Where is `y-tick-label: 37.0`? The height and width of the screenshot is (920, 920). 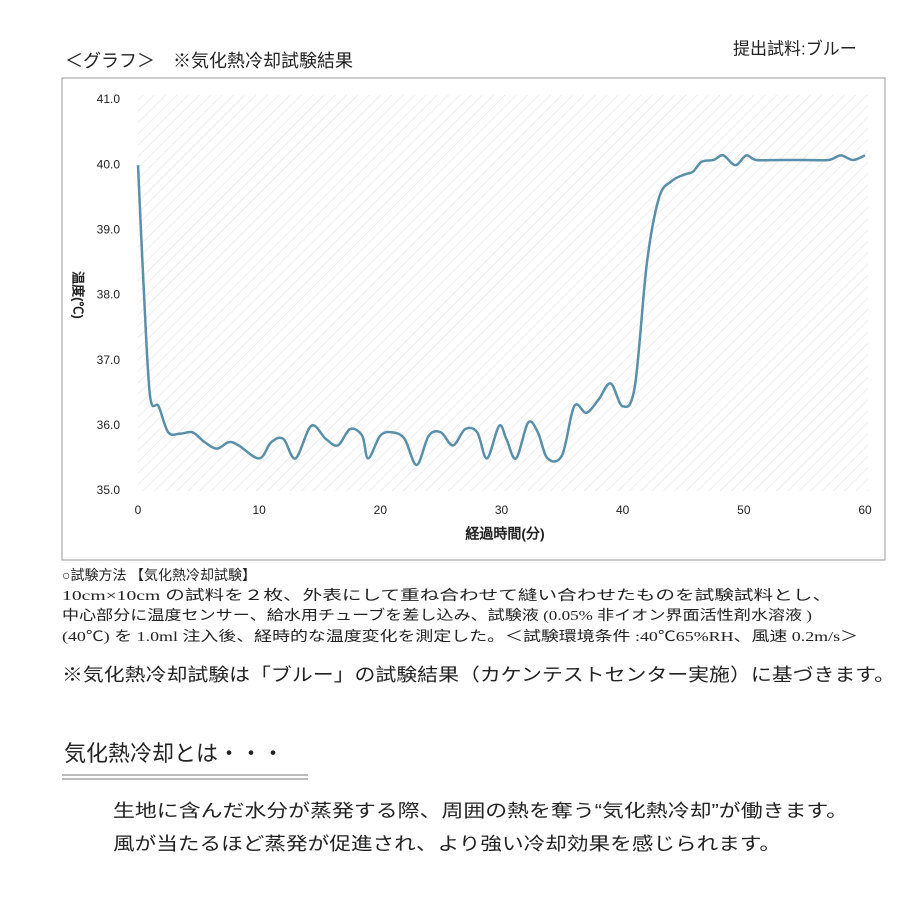 y-tick-label: 37.0 is located at coordinates (109, 360).